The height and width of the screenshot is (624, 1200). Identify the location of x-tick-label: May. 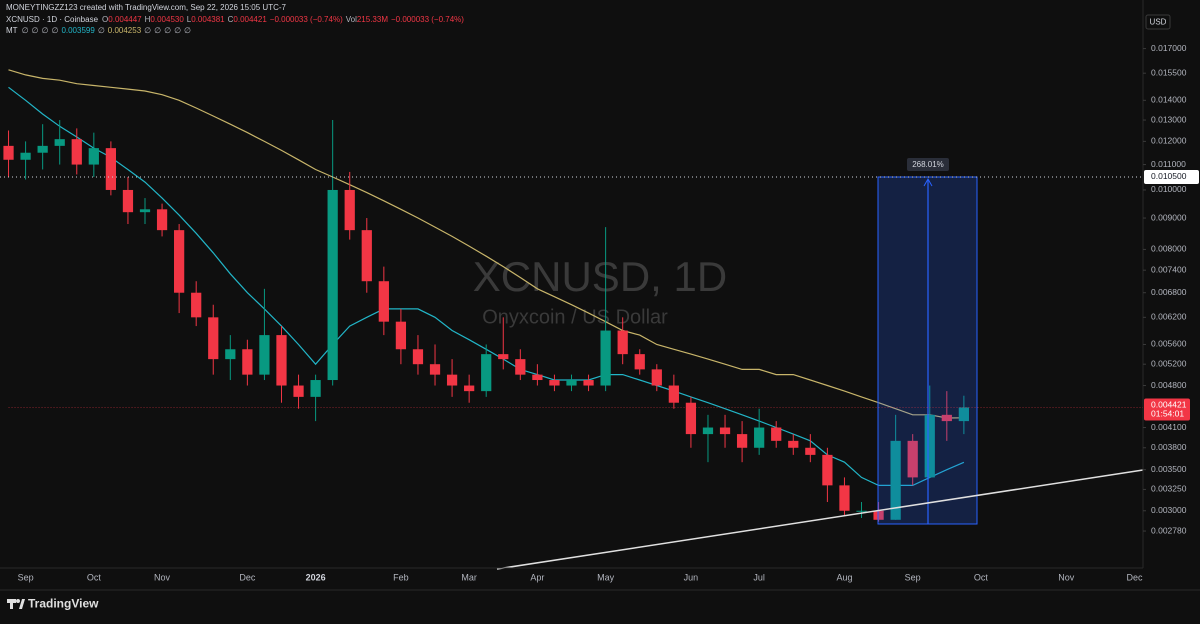
(606, 577).